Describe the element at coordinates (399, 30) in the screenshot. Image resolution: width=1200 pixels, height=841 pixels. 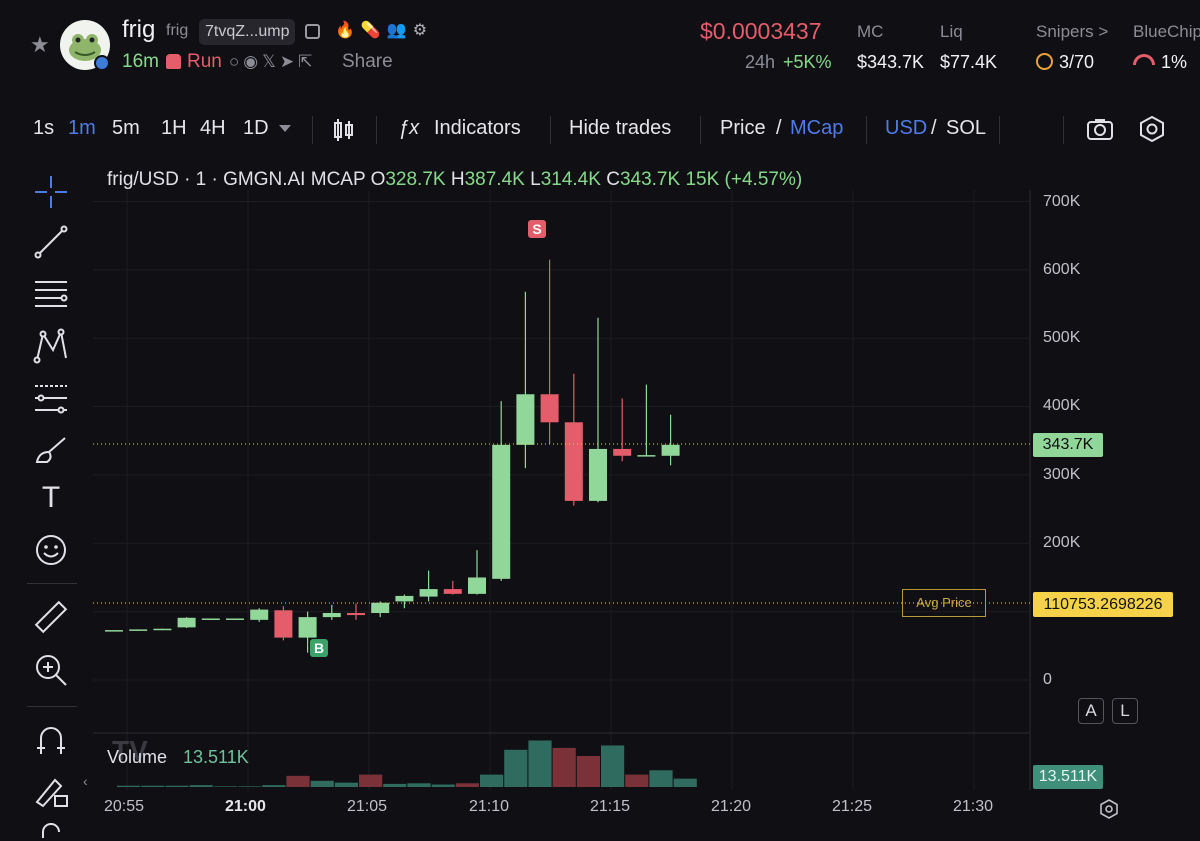
I see `holders-icon: 👥` at that location.